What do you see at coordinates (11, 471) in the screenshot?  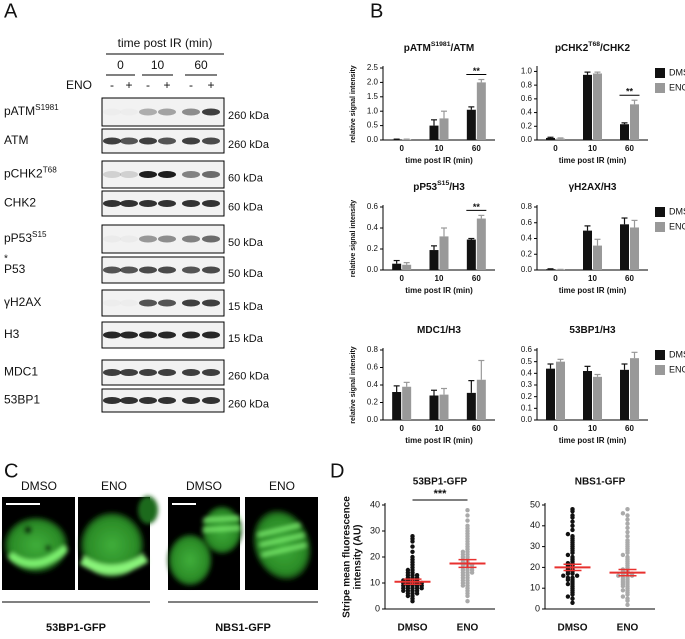 I see `panel-label: C` at bounding box center [11, 471].